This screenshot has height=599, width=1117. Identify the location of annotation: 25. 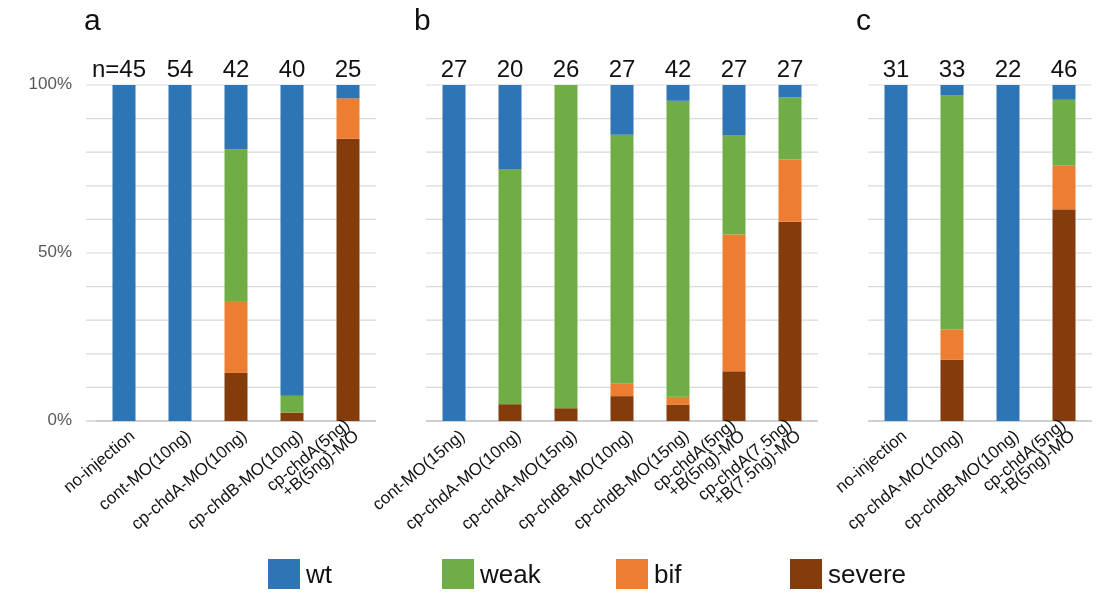
(348, 68).